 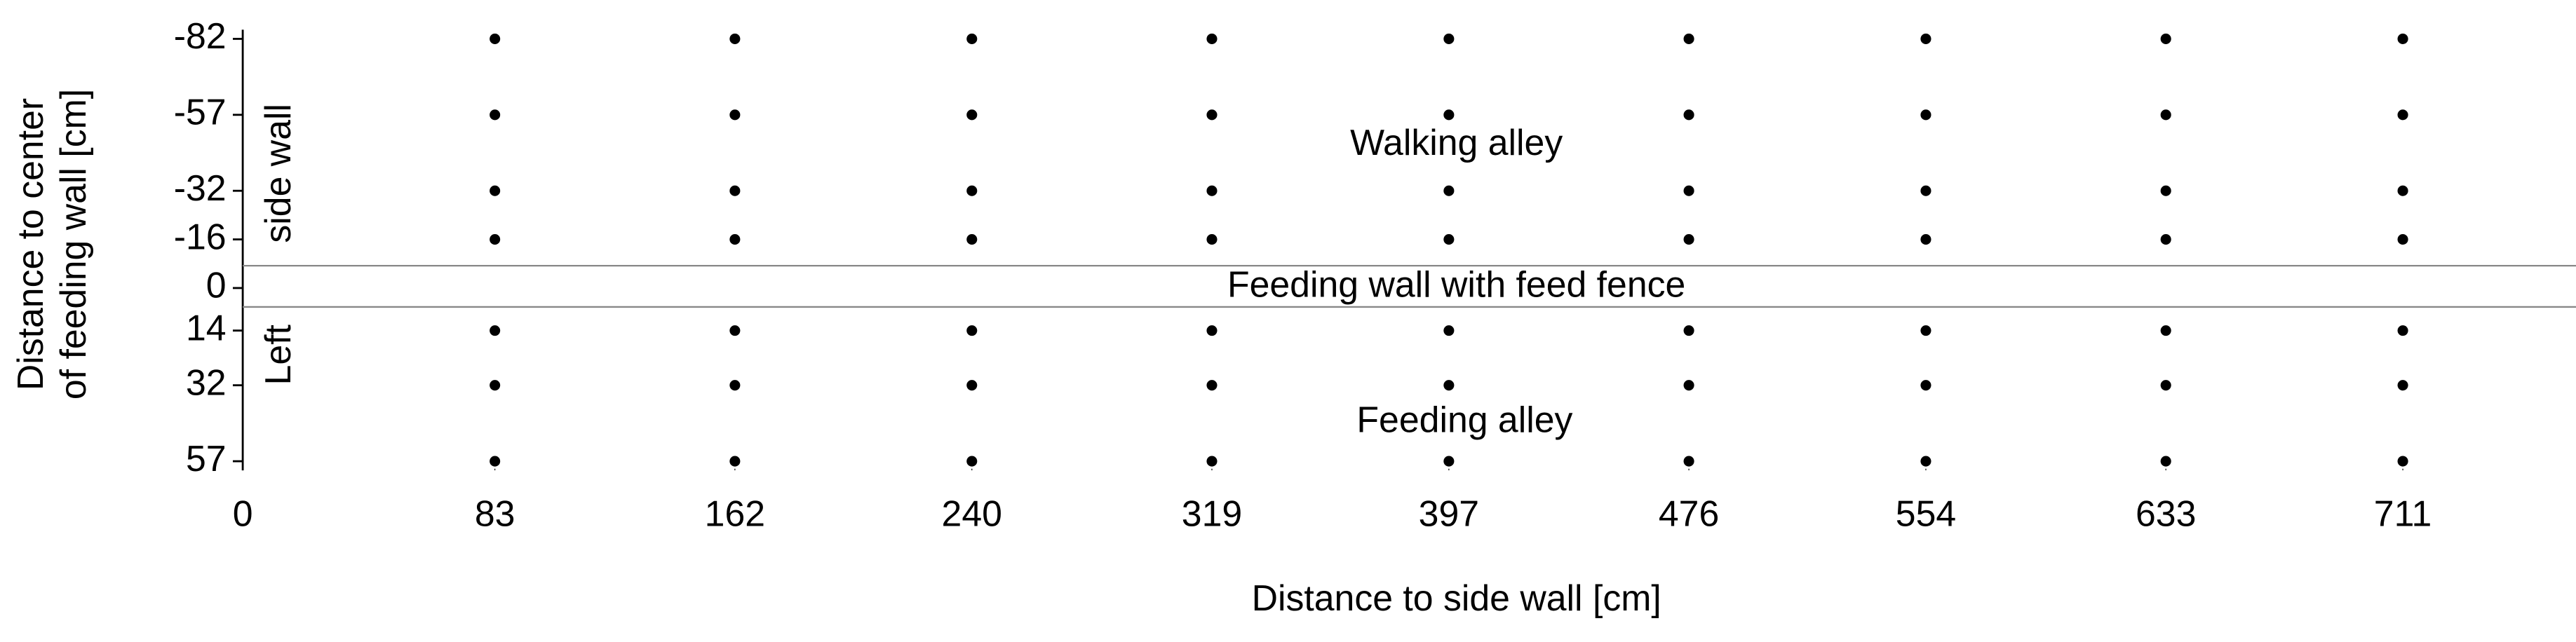 What do you see at coordinates (206, 458) in the screenshot?
I see `y-tick-label: 57` at bounding box center [206, 458].